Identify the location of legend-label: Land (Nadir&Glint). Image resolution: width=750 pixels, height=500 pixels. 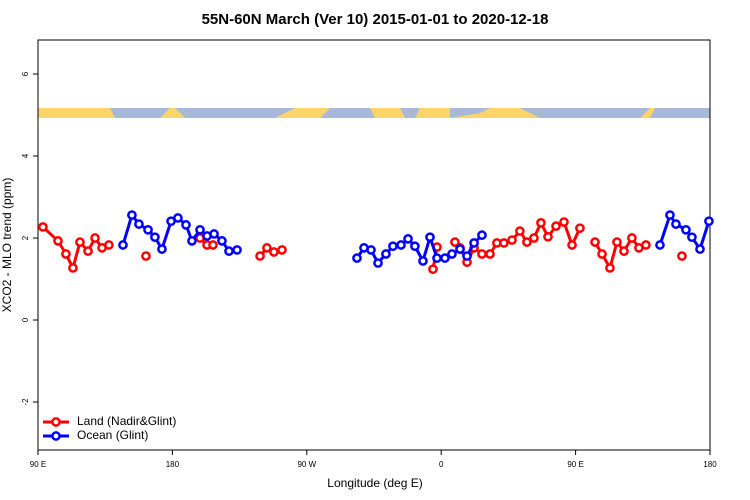
(126, 421).